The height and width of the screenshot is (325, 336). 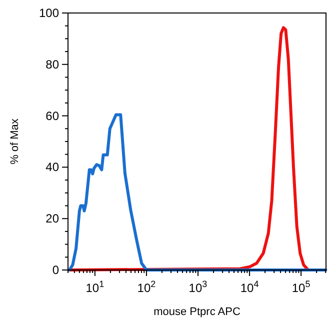 I want to click on y-tick-label: 60, so click(x=53, y=115).